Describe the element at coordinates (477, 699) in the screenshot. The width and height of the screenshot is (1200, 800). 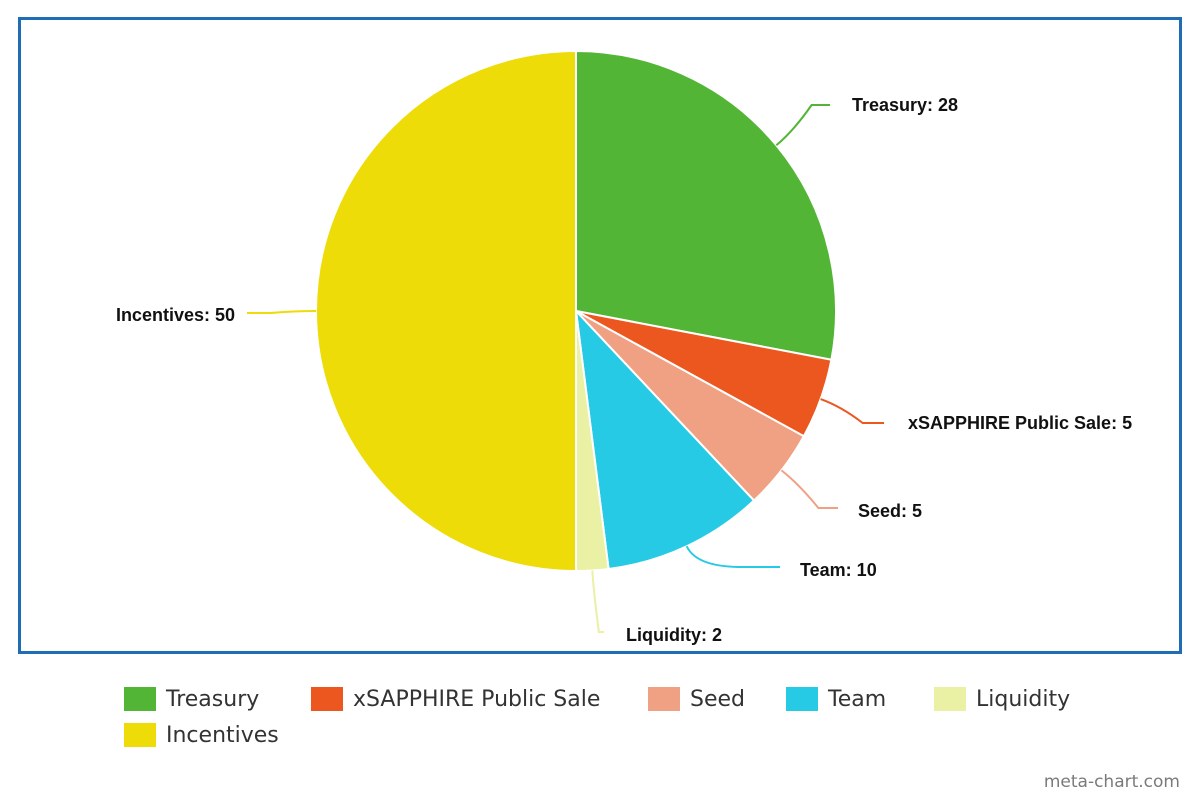
I see `legend-label: xSAPPHIRE Public Sale` at that location.